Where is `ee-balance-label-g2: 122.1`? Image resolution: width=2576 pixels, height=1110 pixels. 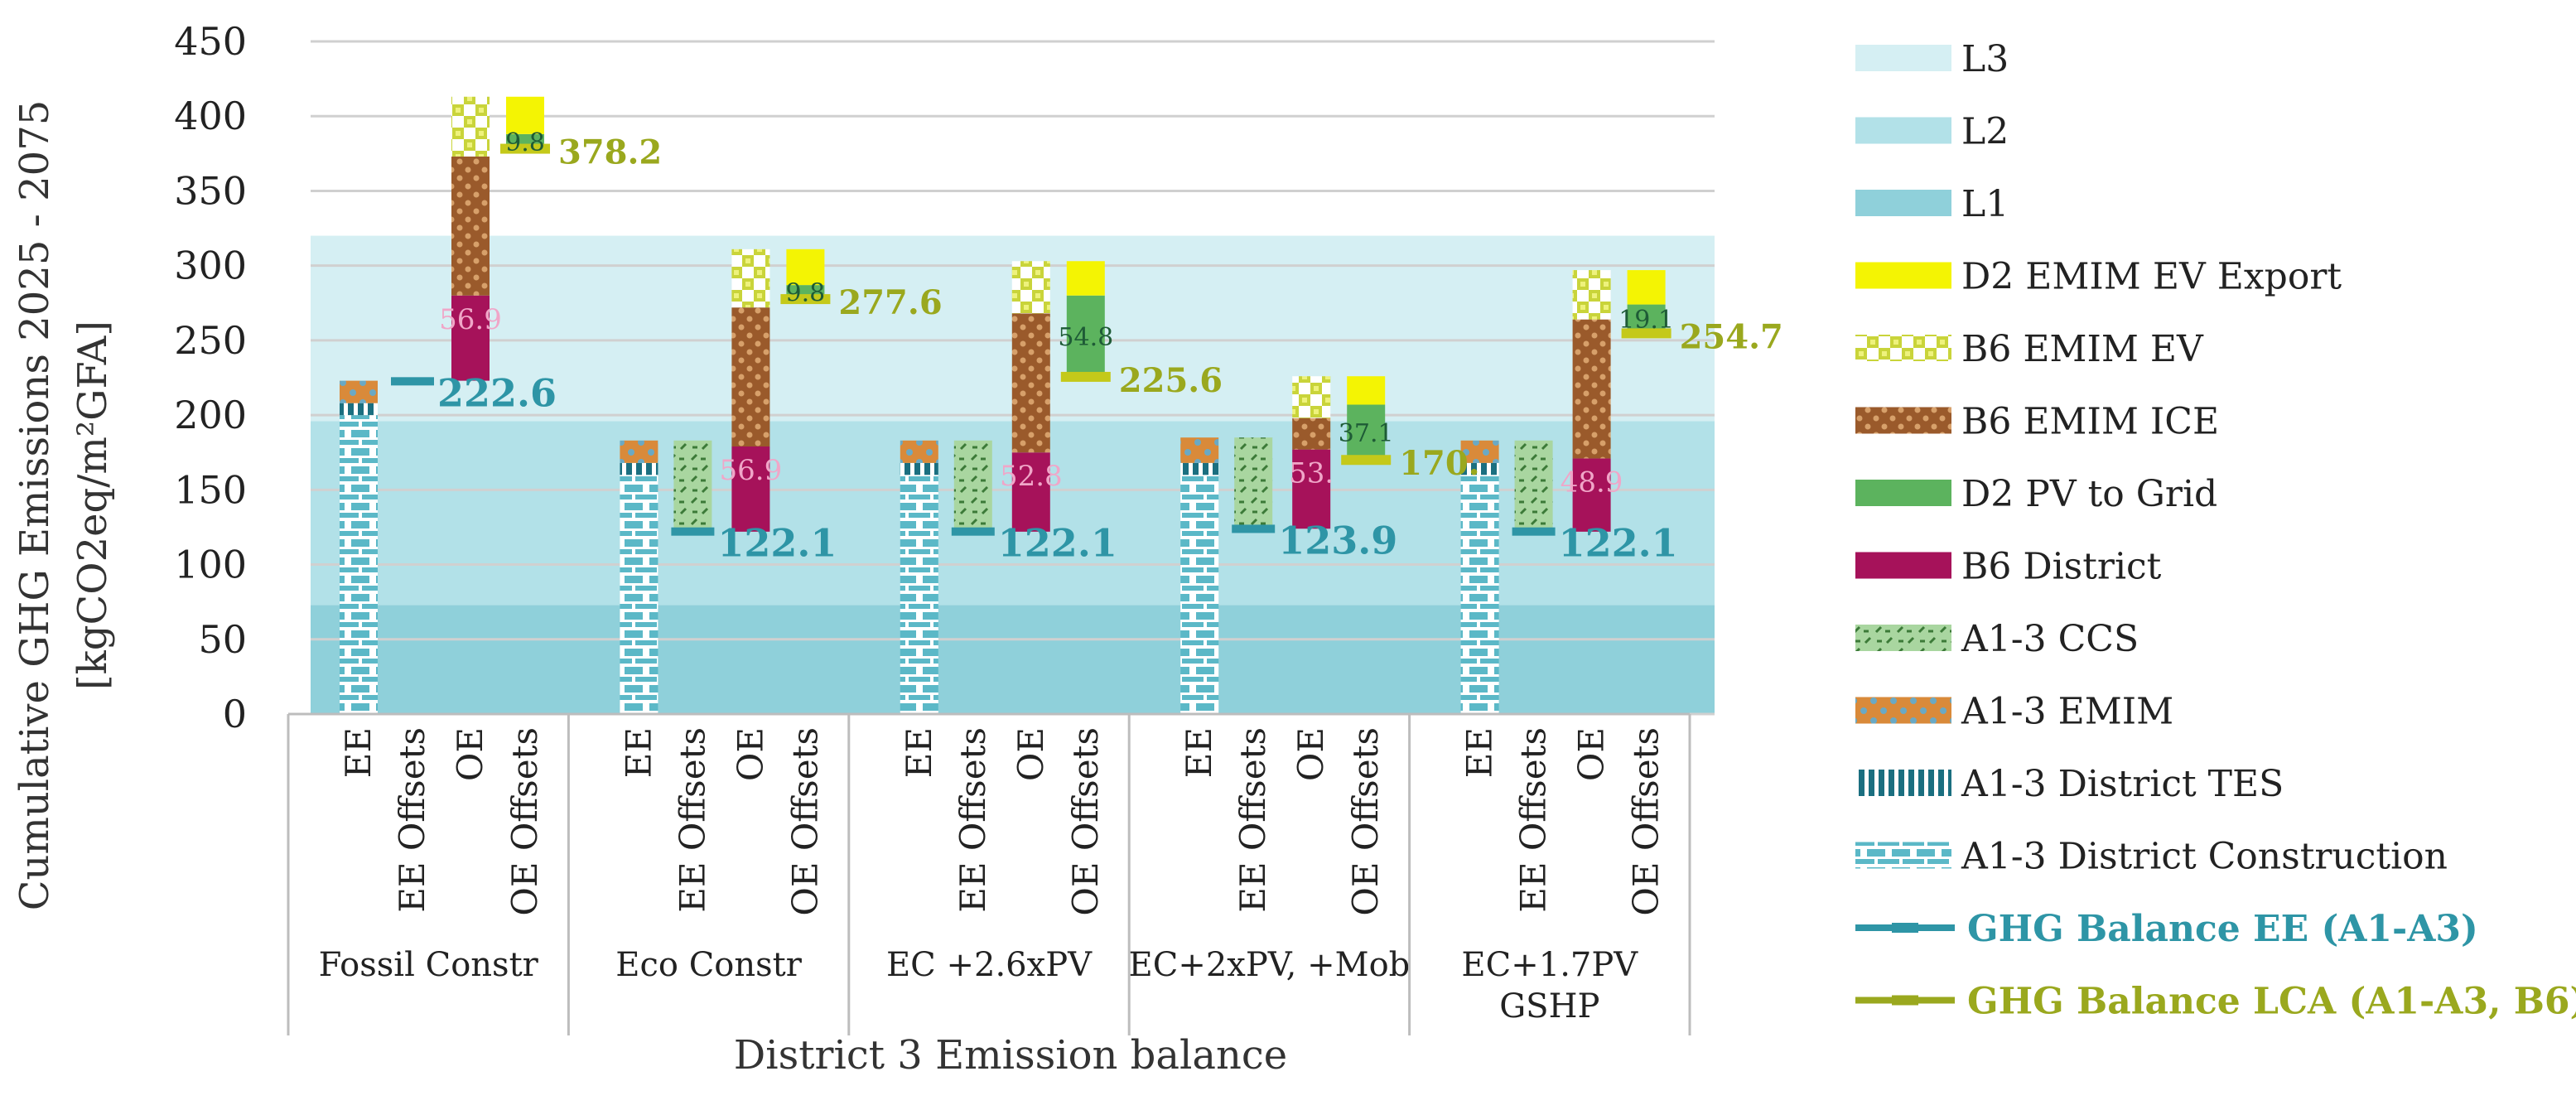
ee-balance-label-g2: 122.1 is located at coordinates (1058, 543).